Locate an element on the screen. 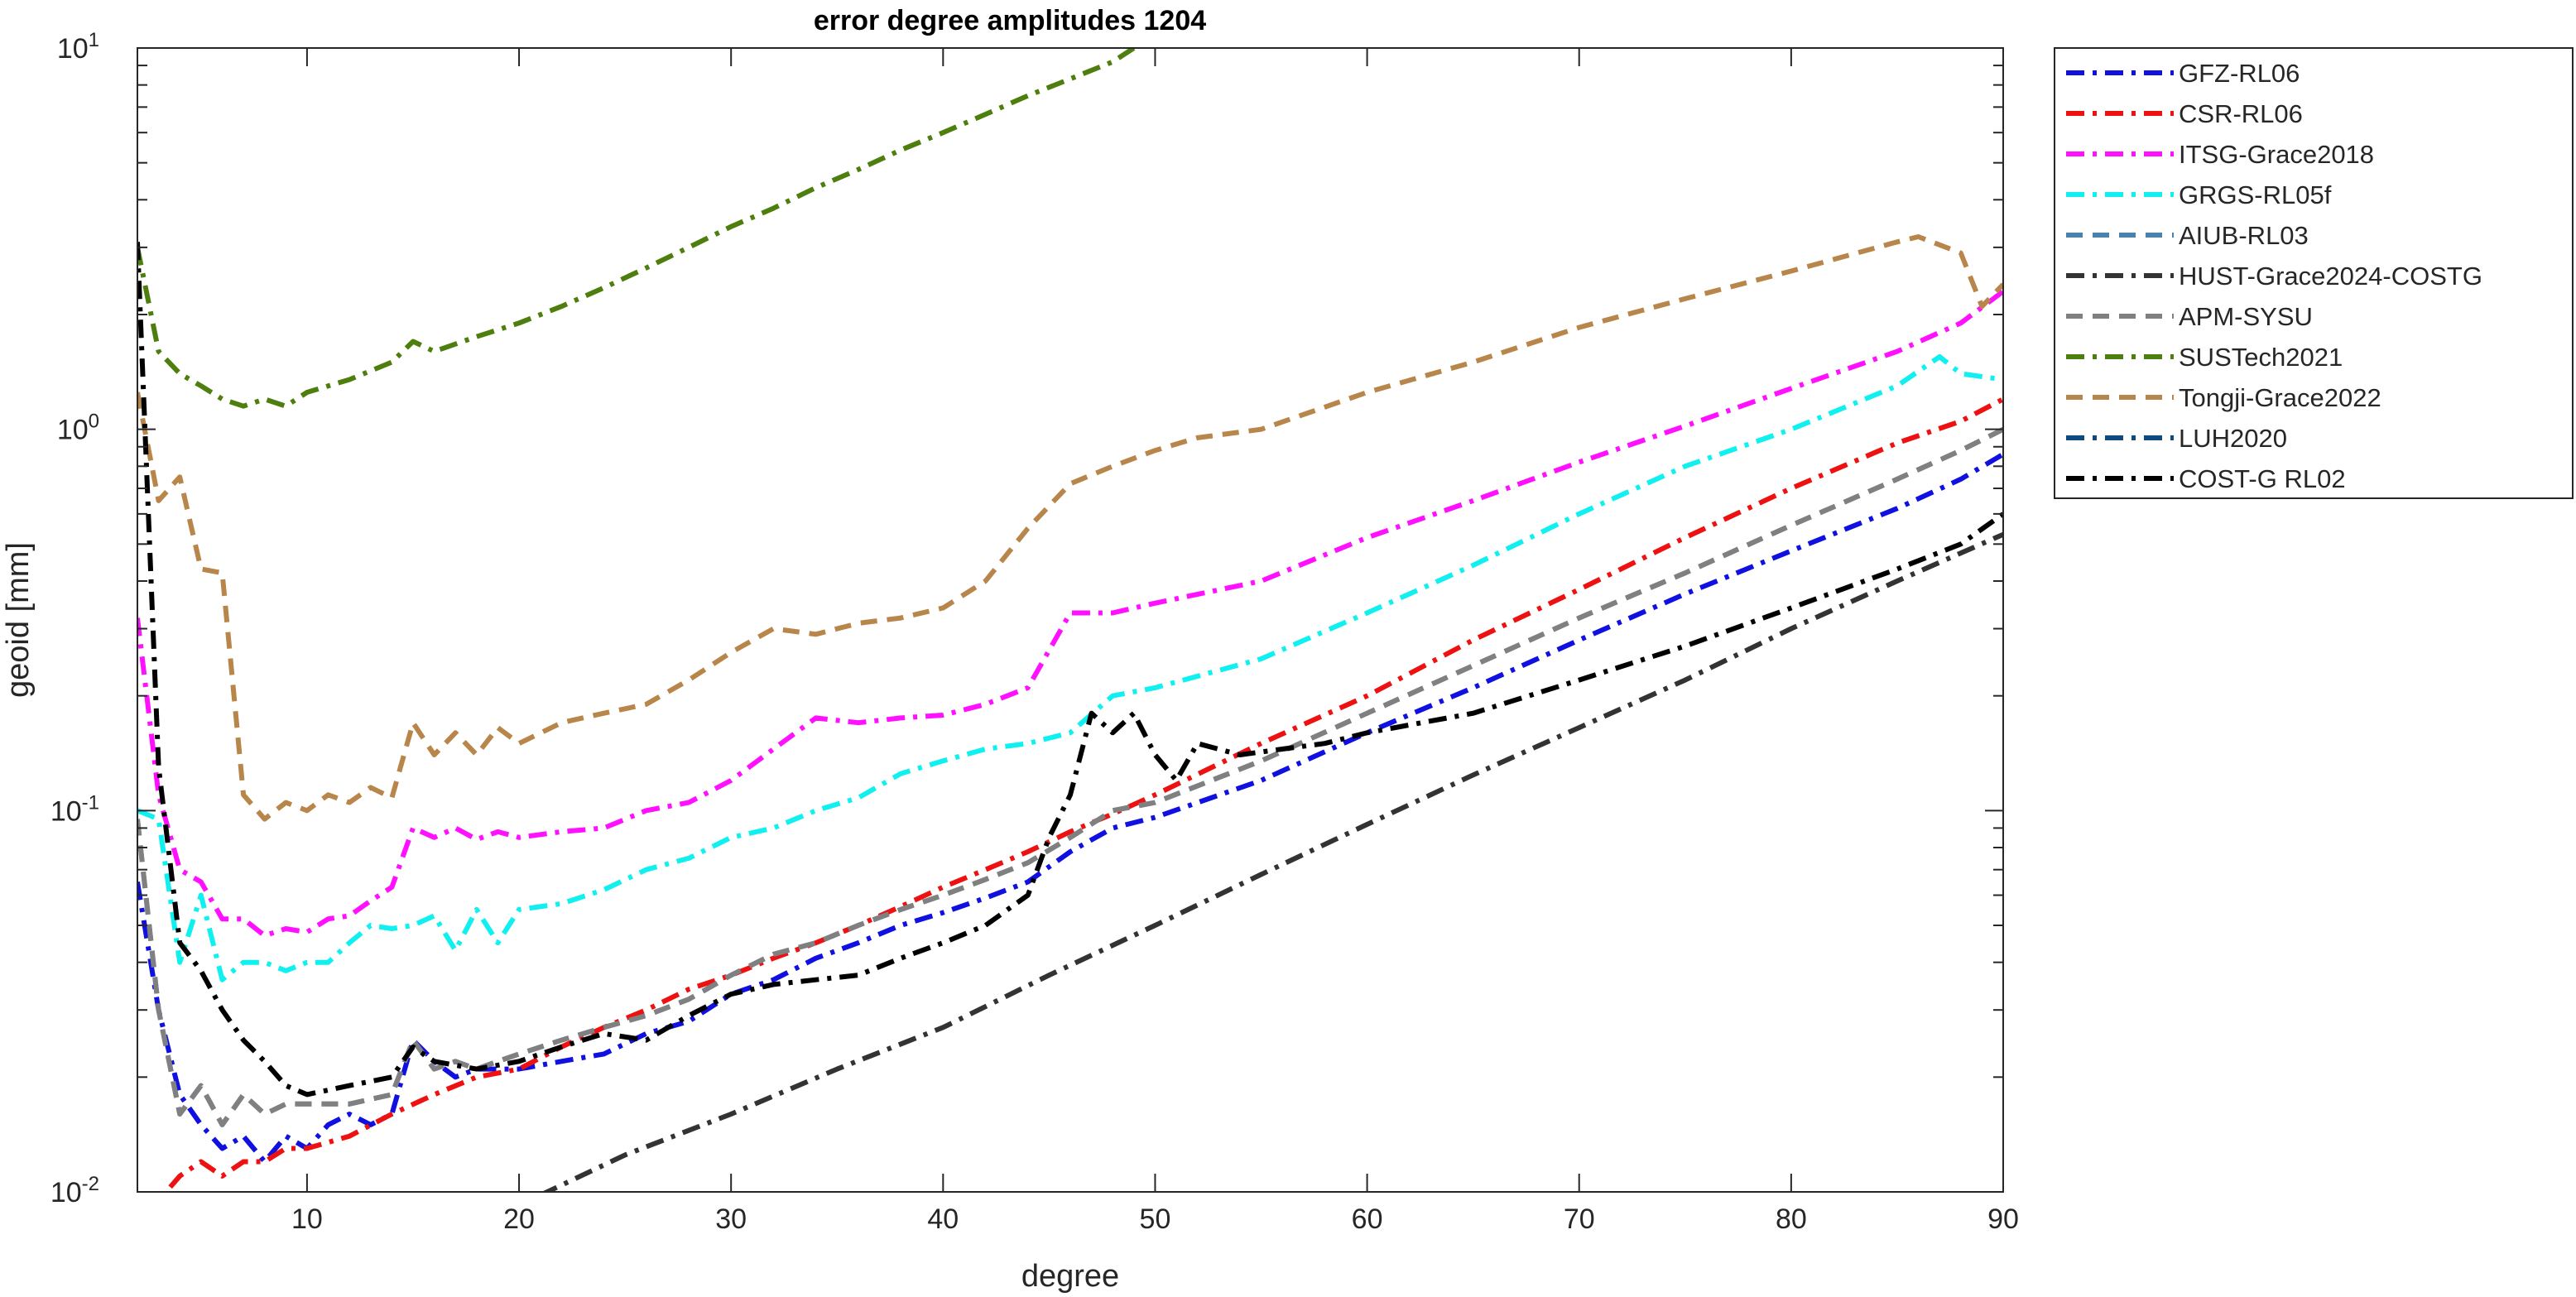 The height and width of the screenshot is (1297, 2576). legend-label-10: COST-G RL02 is located at coordinates (2262, 478).